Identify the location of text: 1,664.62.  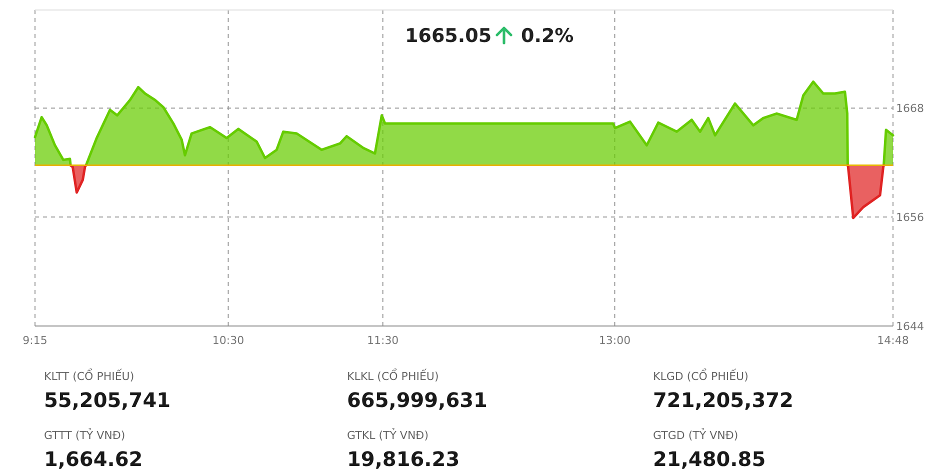
(93, 458).